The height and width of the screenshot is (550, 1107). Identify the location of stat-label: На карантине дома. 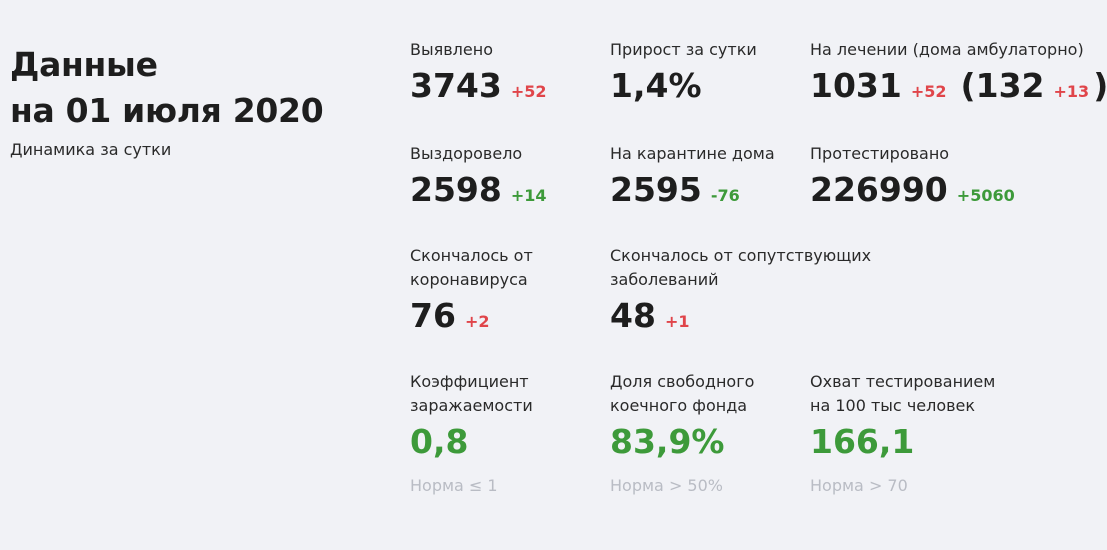
(692, 153).